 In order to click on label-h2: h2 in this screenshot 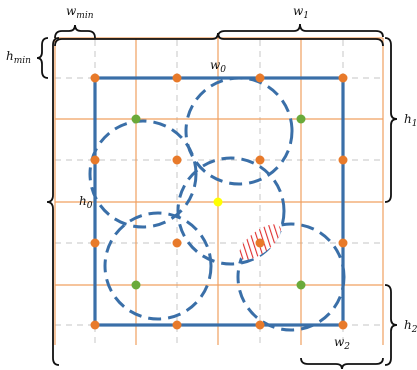, I will do `click(410, 326)`.